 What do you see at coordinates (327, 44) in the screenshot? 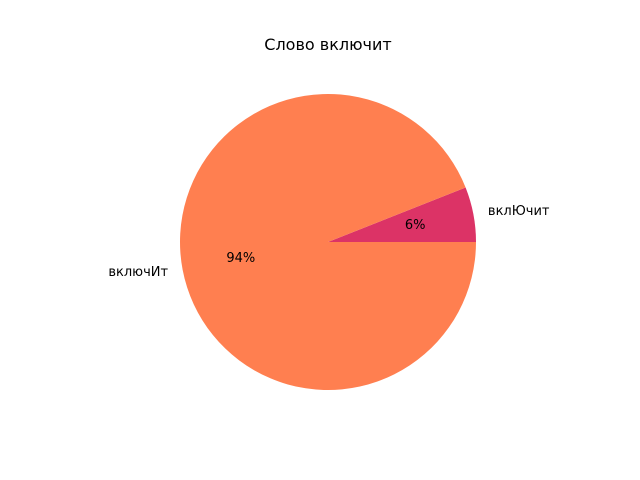
I see `chart-title: Слово включит` at bounding box center [327, 44].